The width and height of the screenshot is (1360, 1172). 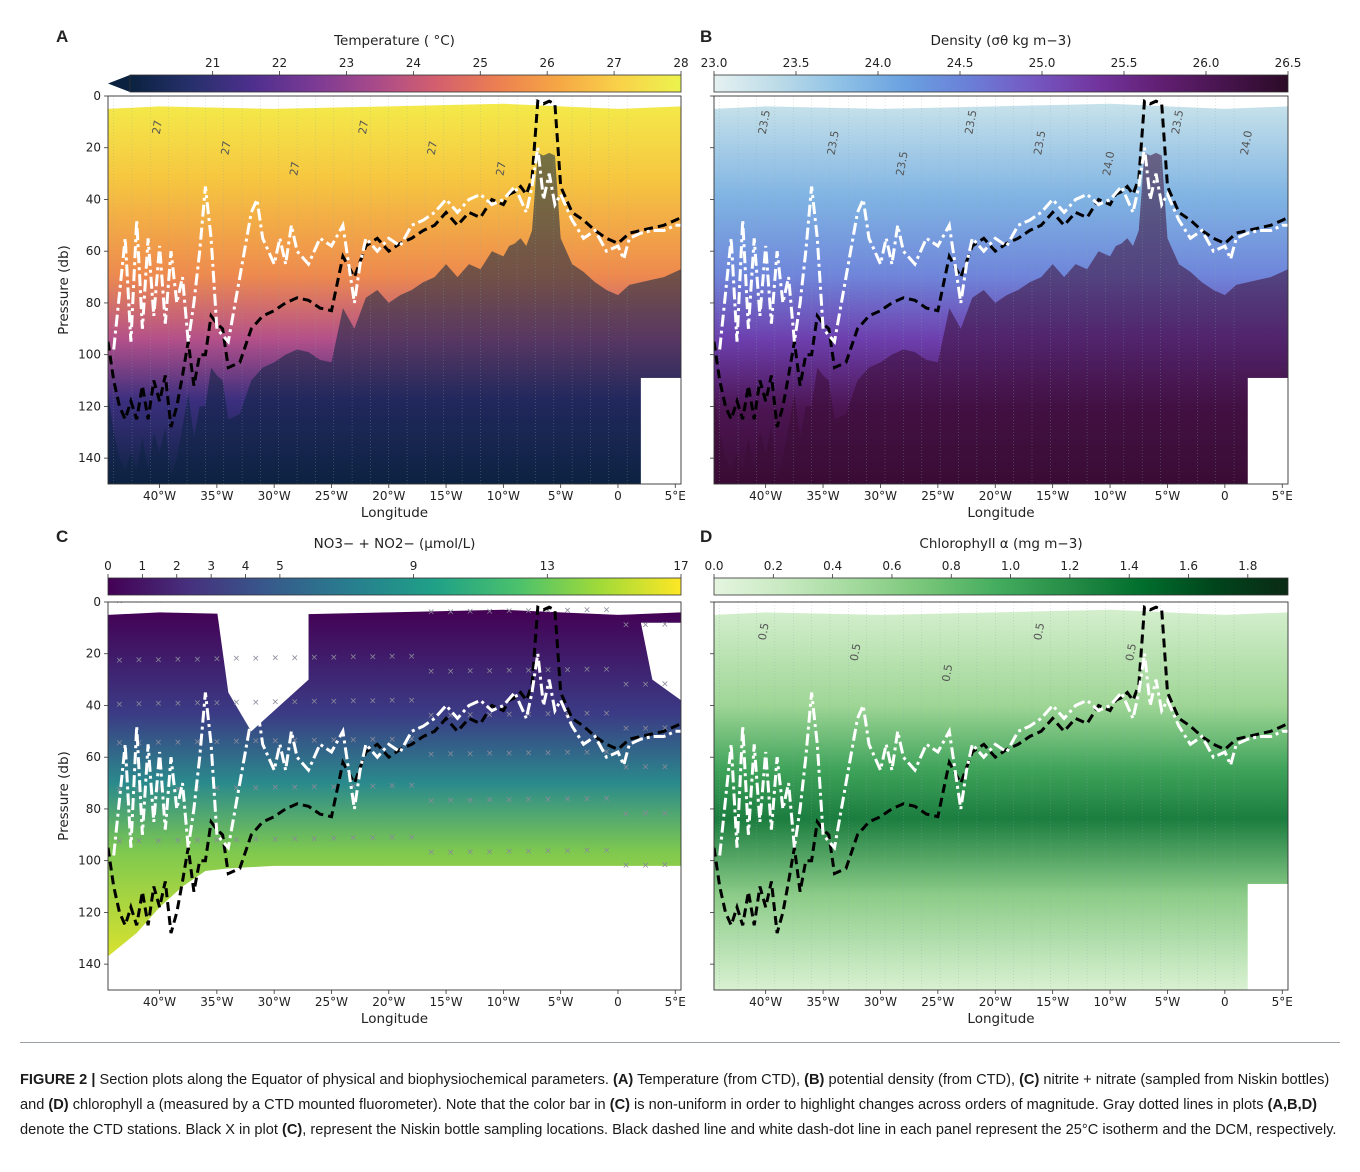 What do you see at coordinates (1206, 63) in the screenshot?
I see `colorbar-tick-label: 26.0` at bounding box center [1206, 63].